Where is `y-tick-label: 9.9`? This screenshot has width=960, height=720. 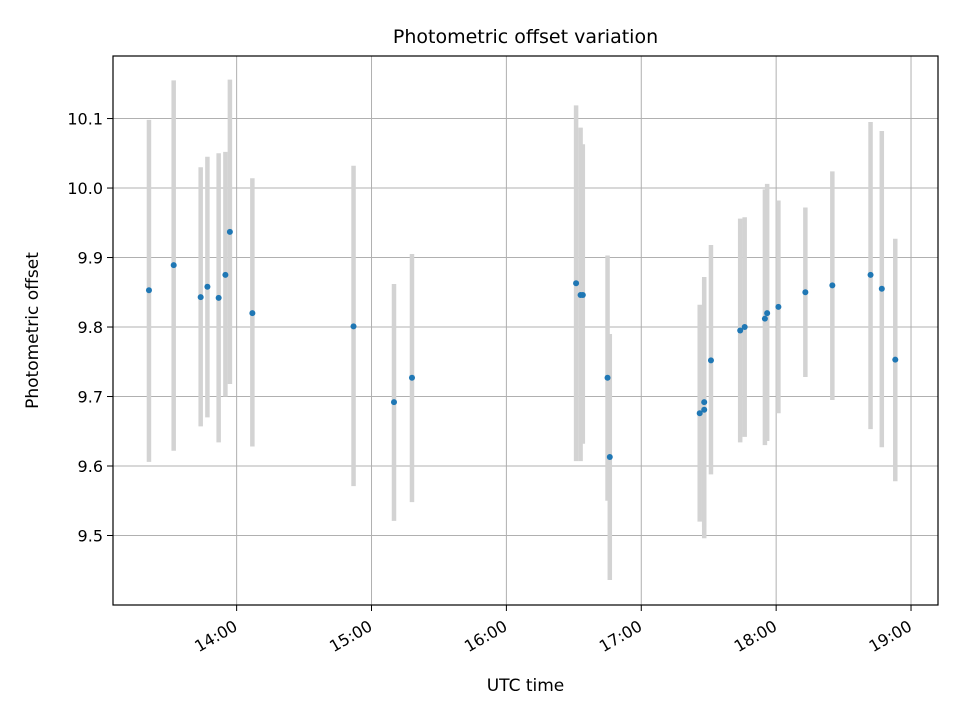
y-tick-label: 9.9 is located at coordinates (90, 258).